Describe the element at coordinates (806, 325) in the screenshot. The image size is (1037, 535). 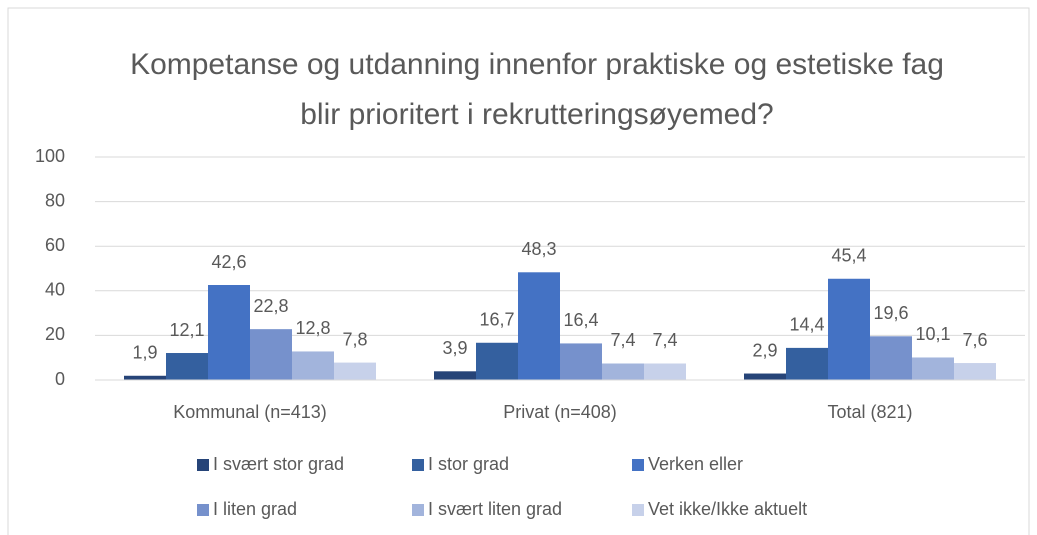
I see `data-label: 14,4` at that location.